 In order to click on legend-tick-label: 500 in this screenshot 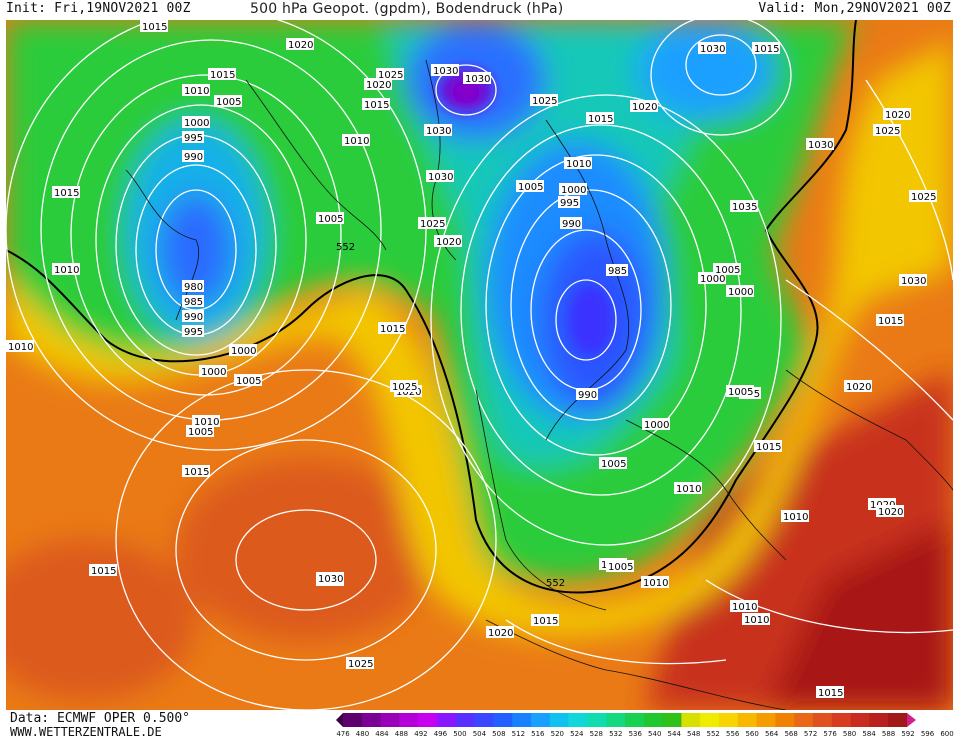, I will do `click(460, 734)`.